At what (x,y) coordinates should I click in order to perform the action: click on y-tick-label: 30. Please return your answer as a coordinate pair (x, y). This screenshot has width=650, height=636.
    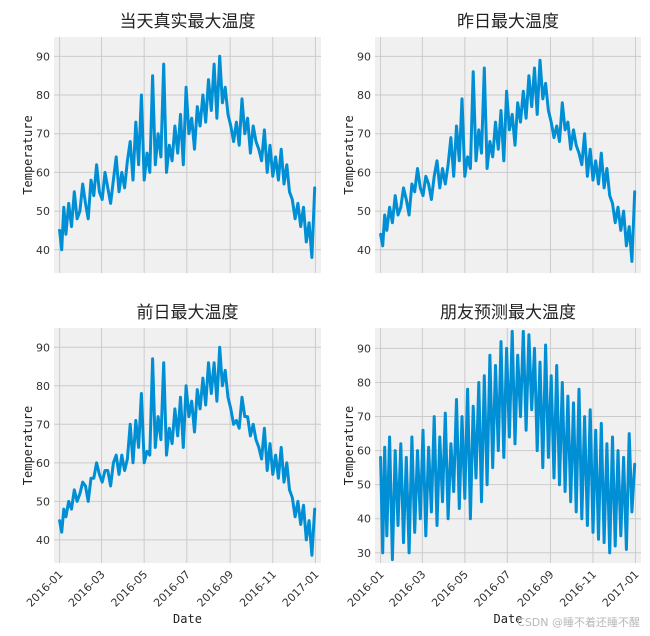
    Looking at the image, I should click on (364, 553).